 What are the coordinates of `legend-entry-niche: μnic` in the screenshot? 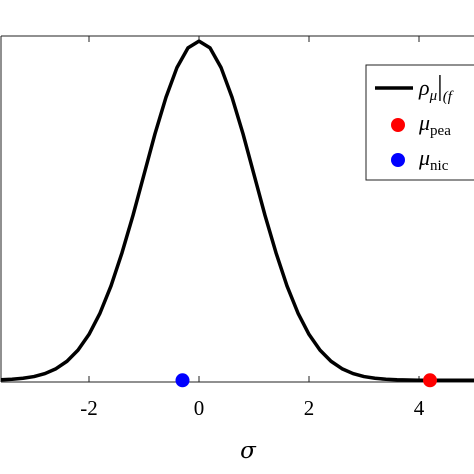 It's located at (433, 159).